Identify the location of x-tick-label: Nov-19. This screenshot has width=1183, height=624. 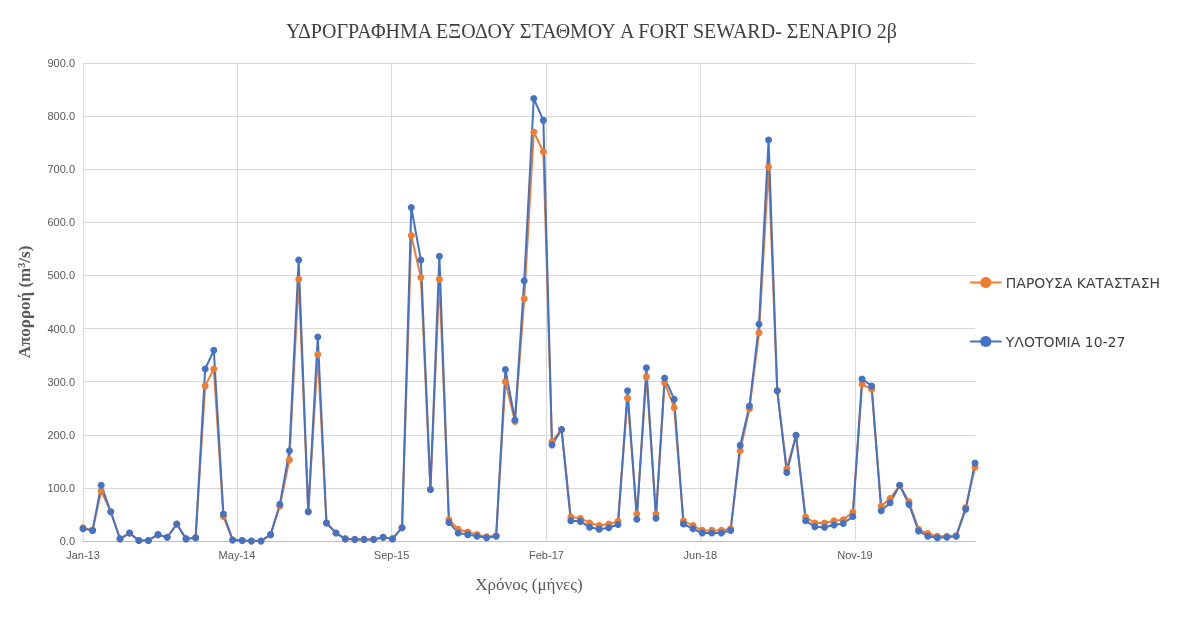
(855, 554).